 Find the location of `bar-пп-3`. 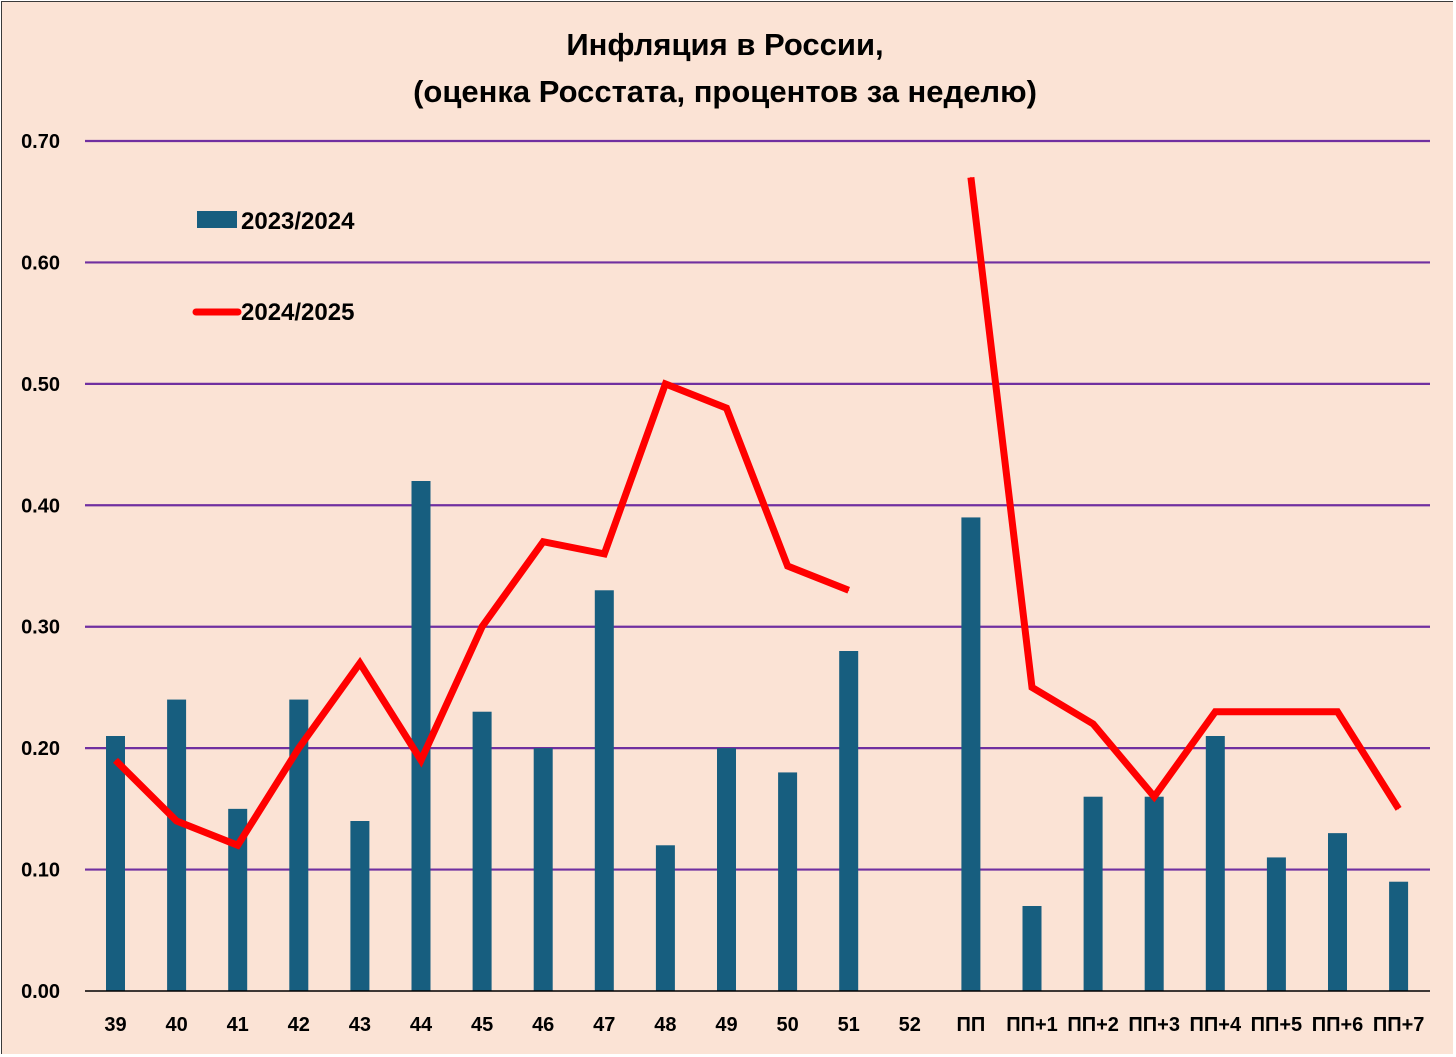

bar-пп-3 is located at coordinates (1154, 893).